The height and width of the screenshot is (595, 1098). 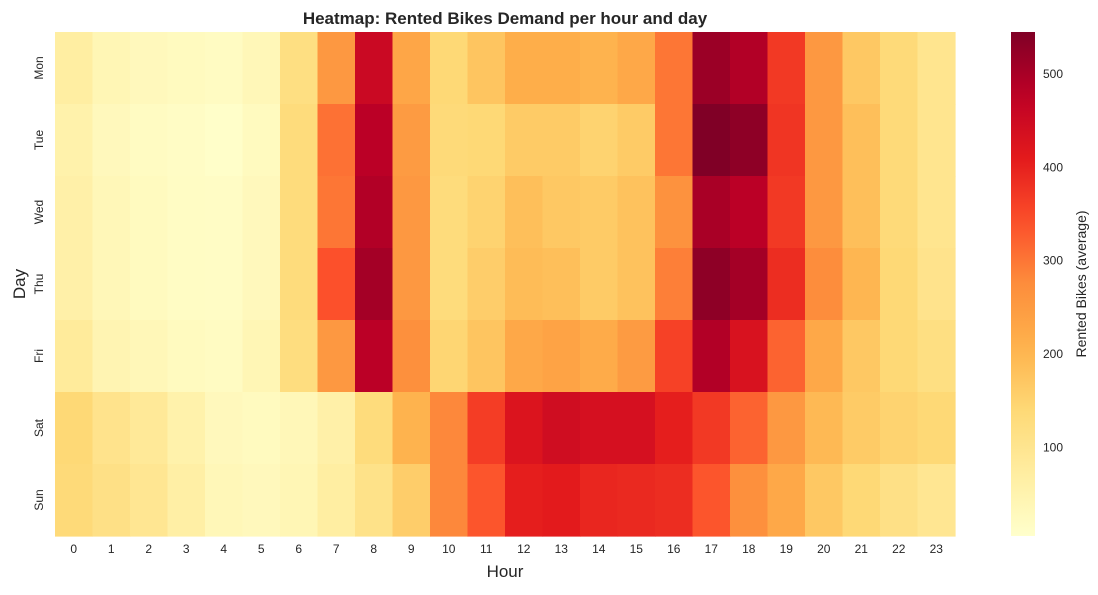 What do you see at coordinates (1023, 284) in the screenshot?
I see `colorbar-gradient` at bounding box center [1023, 284].